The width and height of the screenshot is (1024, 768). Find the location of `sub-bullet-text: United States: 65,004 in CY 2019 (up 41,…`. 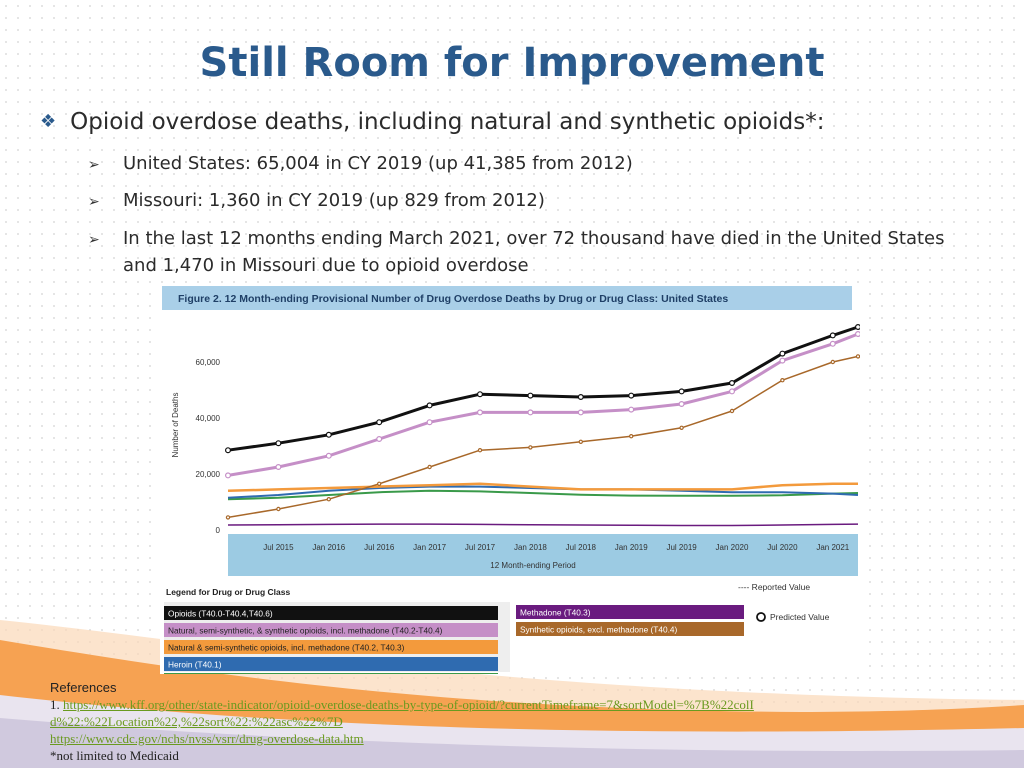

sub-bullet-text: United States: 65,004 in CY 2019 (up 41,… is located at coordinates (378, 163).